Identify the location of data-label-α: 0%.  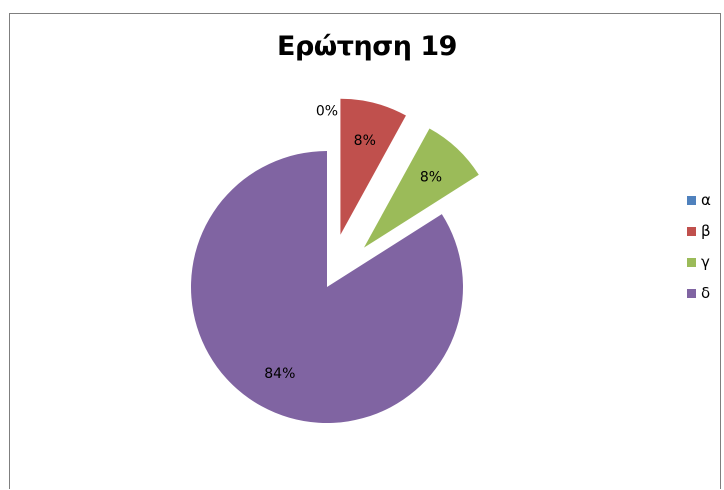
(327, 112).